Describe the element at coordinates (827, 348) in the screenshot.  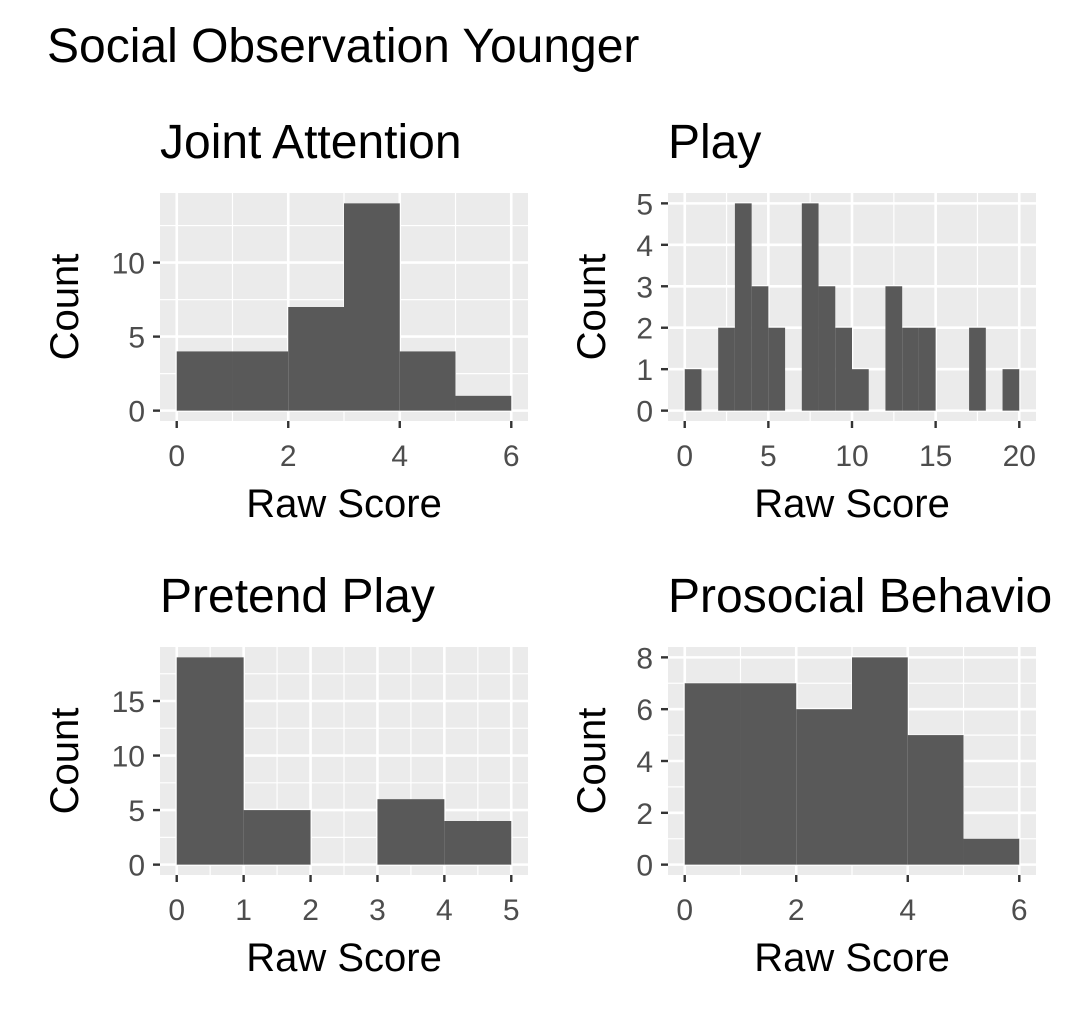
I see `histogram-bar: 8–9: 3` at that location.